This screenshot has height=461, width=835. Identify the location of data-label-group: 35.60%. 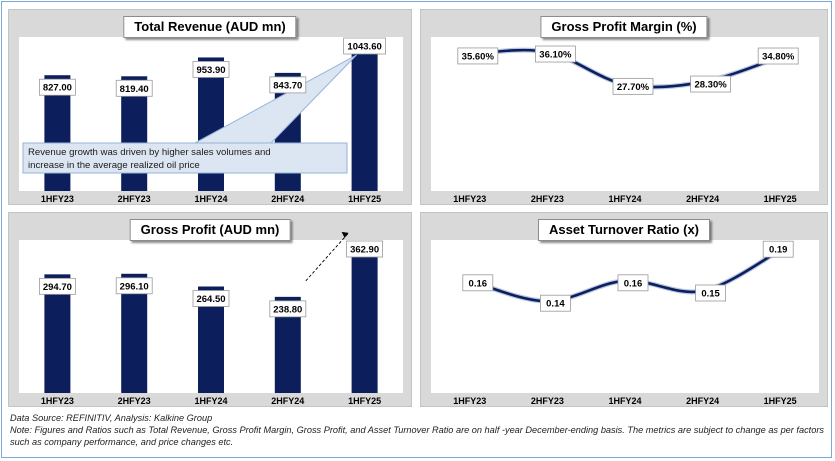
(478, 56).